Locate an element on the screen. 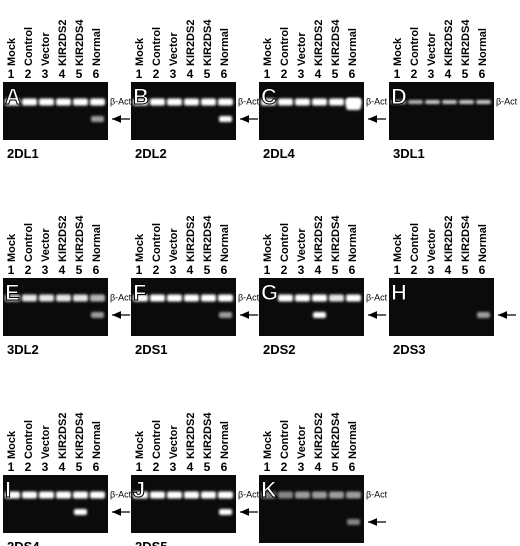  panel-name: 2DL1 is located at coordinates (23, 153).